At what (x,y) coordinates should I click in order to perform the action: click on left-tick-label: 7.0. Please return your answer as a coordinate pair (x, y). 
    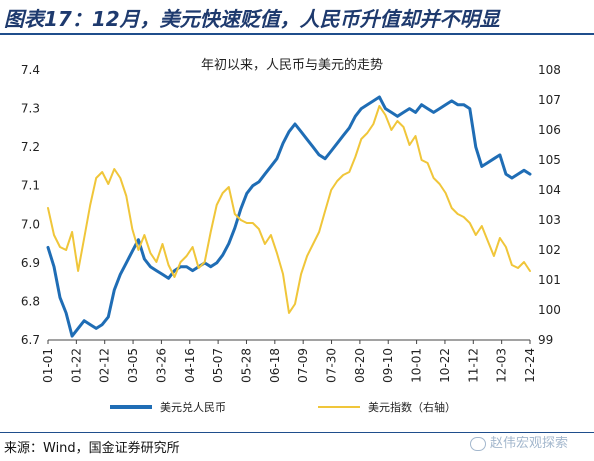
    Looking at the image, I should click on (30, 224).